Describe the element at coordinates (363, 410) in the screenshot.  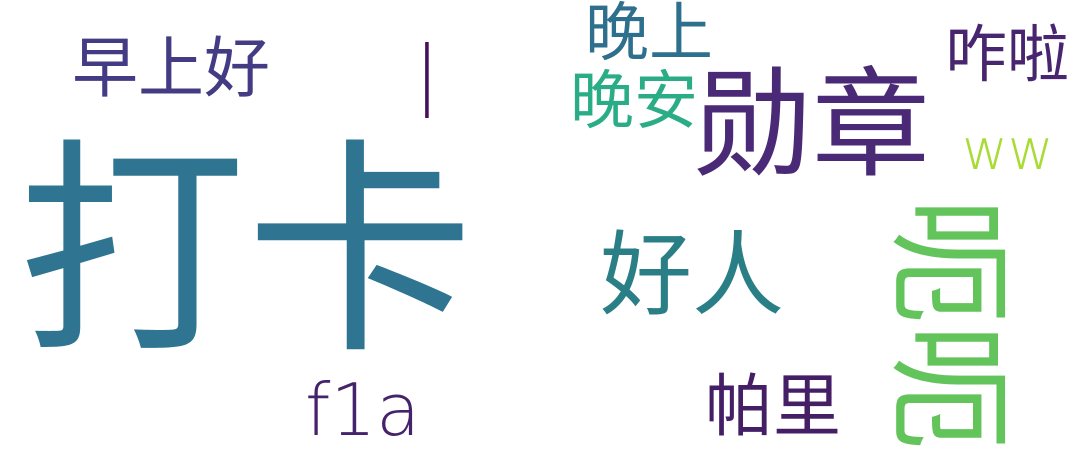
I see `word-f1a: f1a` at that location.